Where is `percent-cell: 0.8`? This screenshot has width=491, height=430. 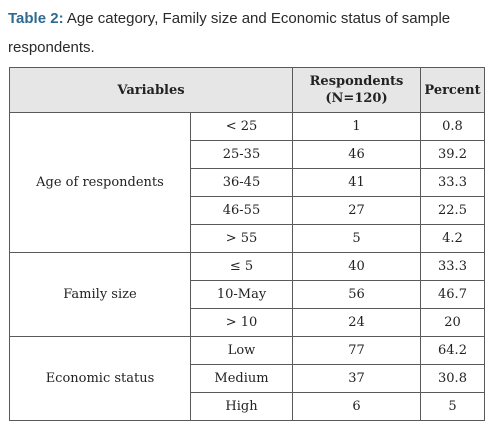
percent-cell: 0.8 is located at coordinates (452, 126).